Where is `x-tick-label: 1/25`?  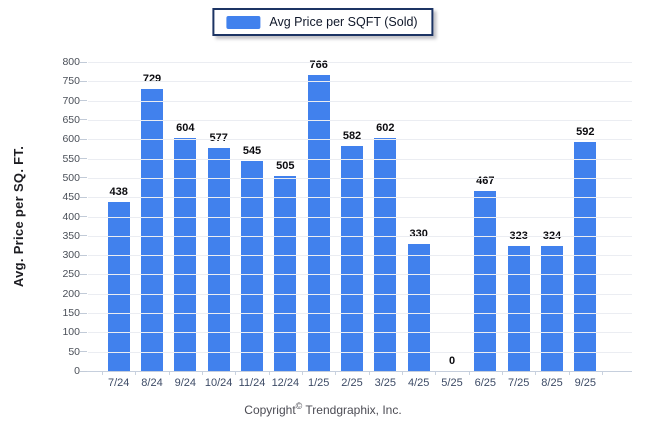
x-tick-label: 1/25 is located at coordinates (318, 383).